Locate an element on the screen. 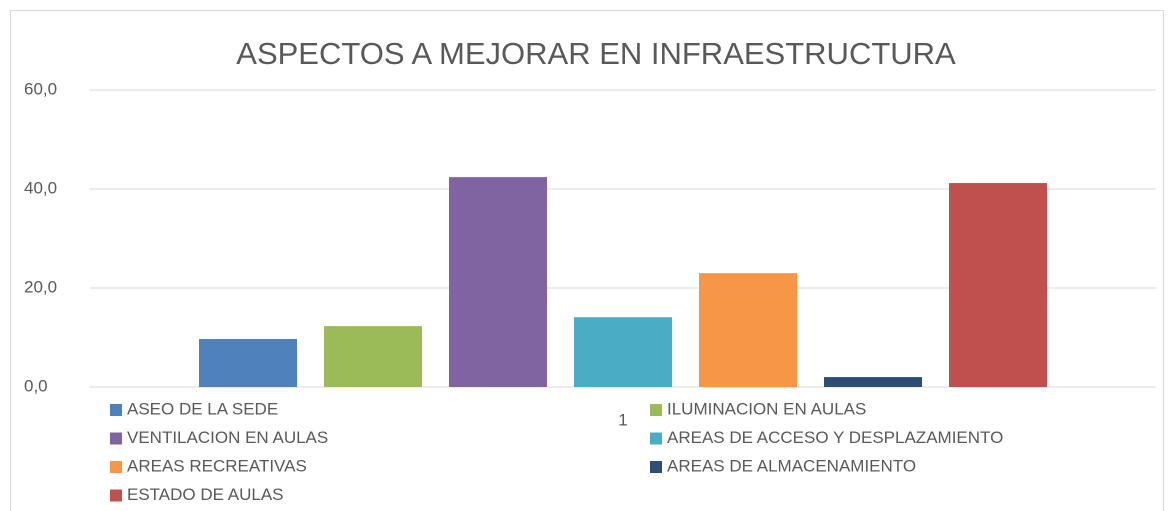 Image resolution: width=1175 pixels, height=511 pixels. legend-label: AREAS DE ALMACENAMIENTO is located at coordinates (791, 465).